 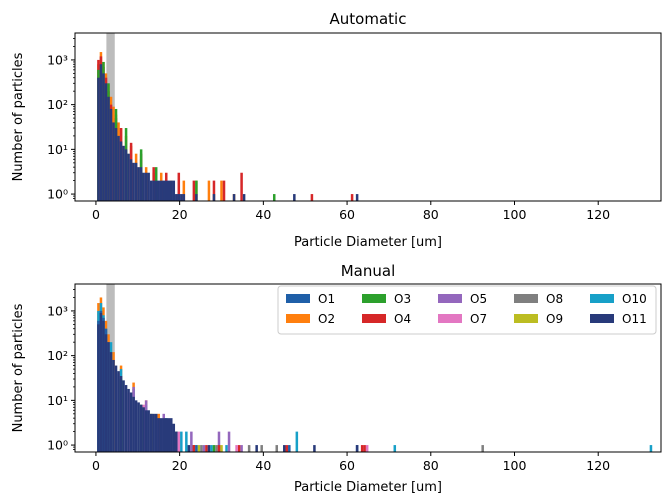 What do you see at coordinates (61, 371) in the screenshot?
I see `y-ticks-manual: 10⁰ 10¹ 10² 10³` at bounding box center [61, 371].